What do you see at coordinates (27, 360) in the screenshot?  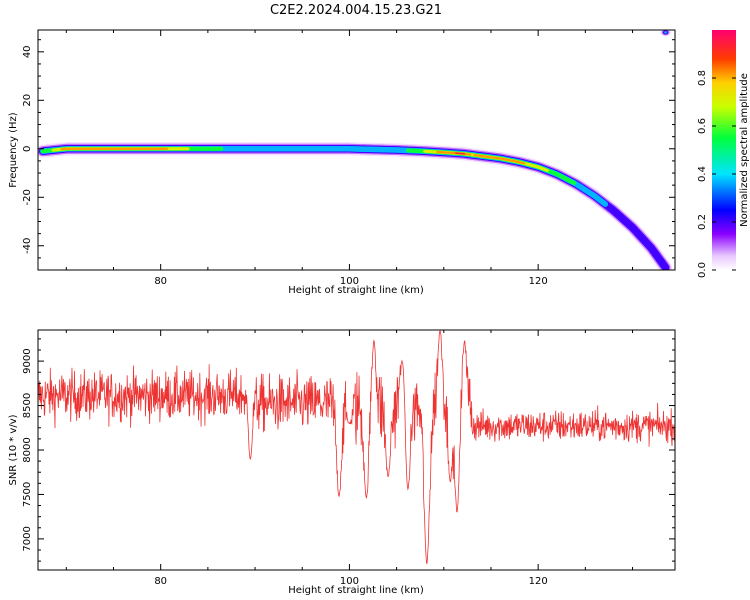 I see `y-tick-label: 9000` at bounding box center [27, 360].